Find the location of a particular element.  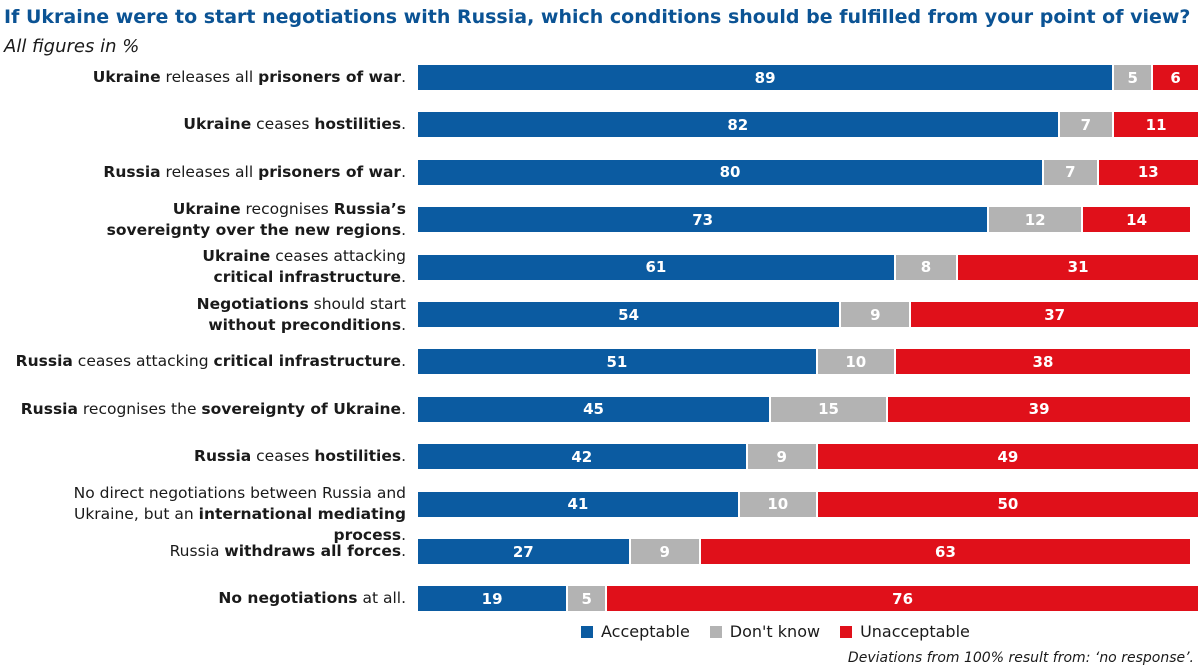

category-label-run: hostilities is located at coordinates (358, 456).